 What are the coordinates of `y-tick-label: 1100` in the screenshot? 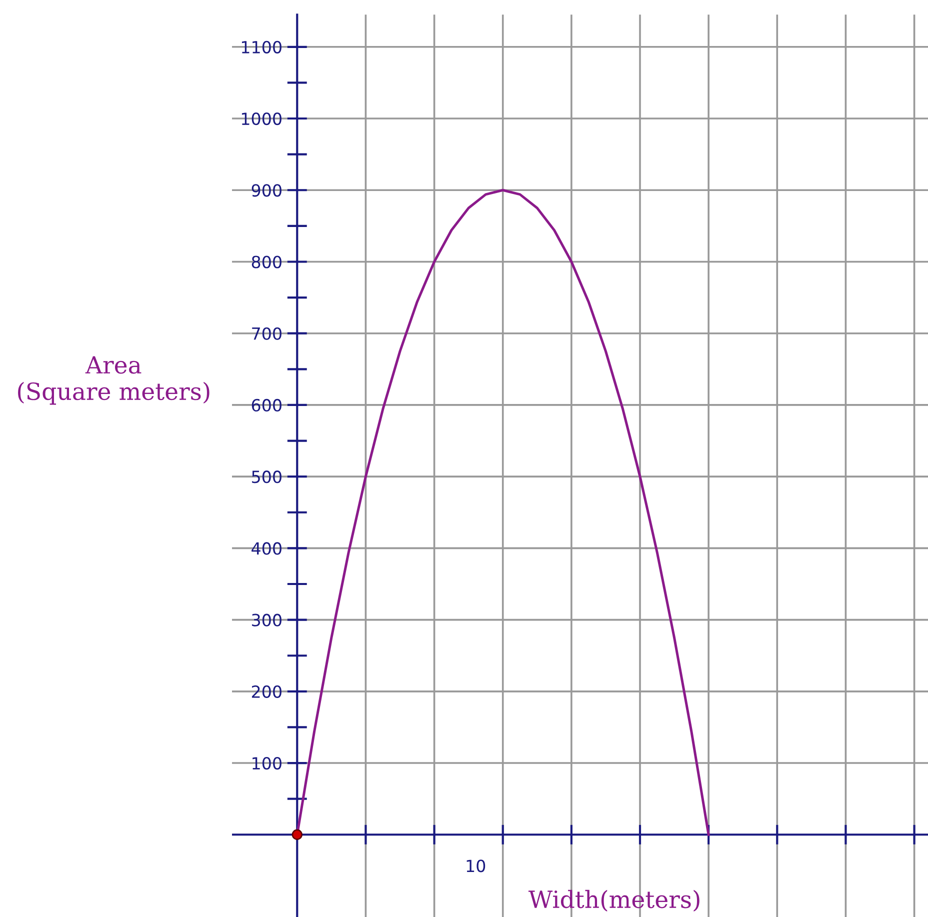 It's located at (262, 47).